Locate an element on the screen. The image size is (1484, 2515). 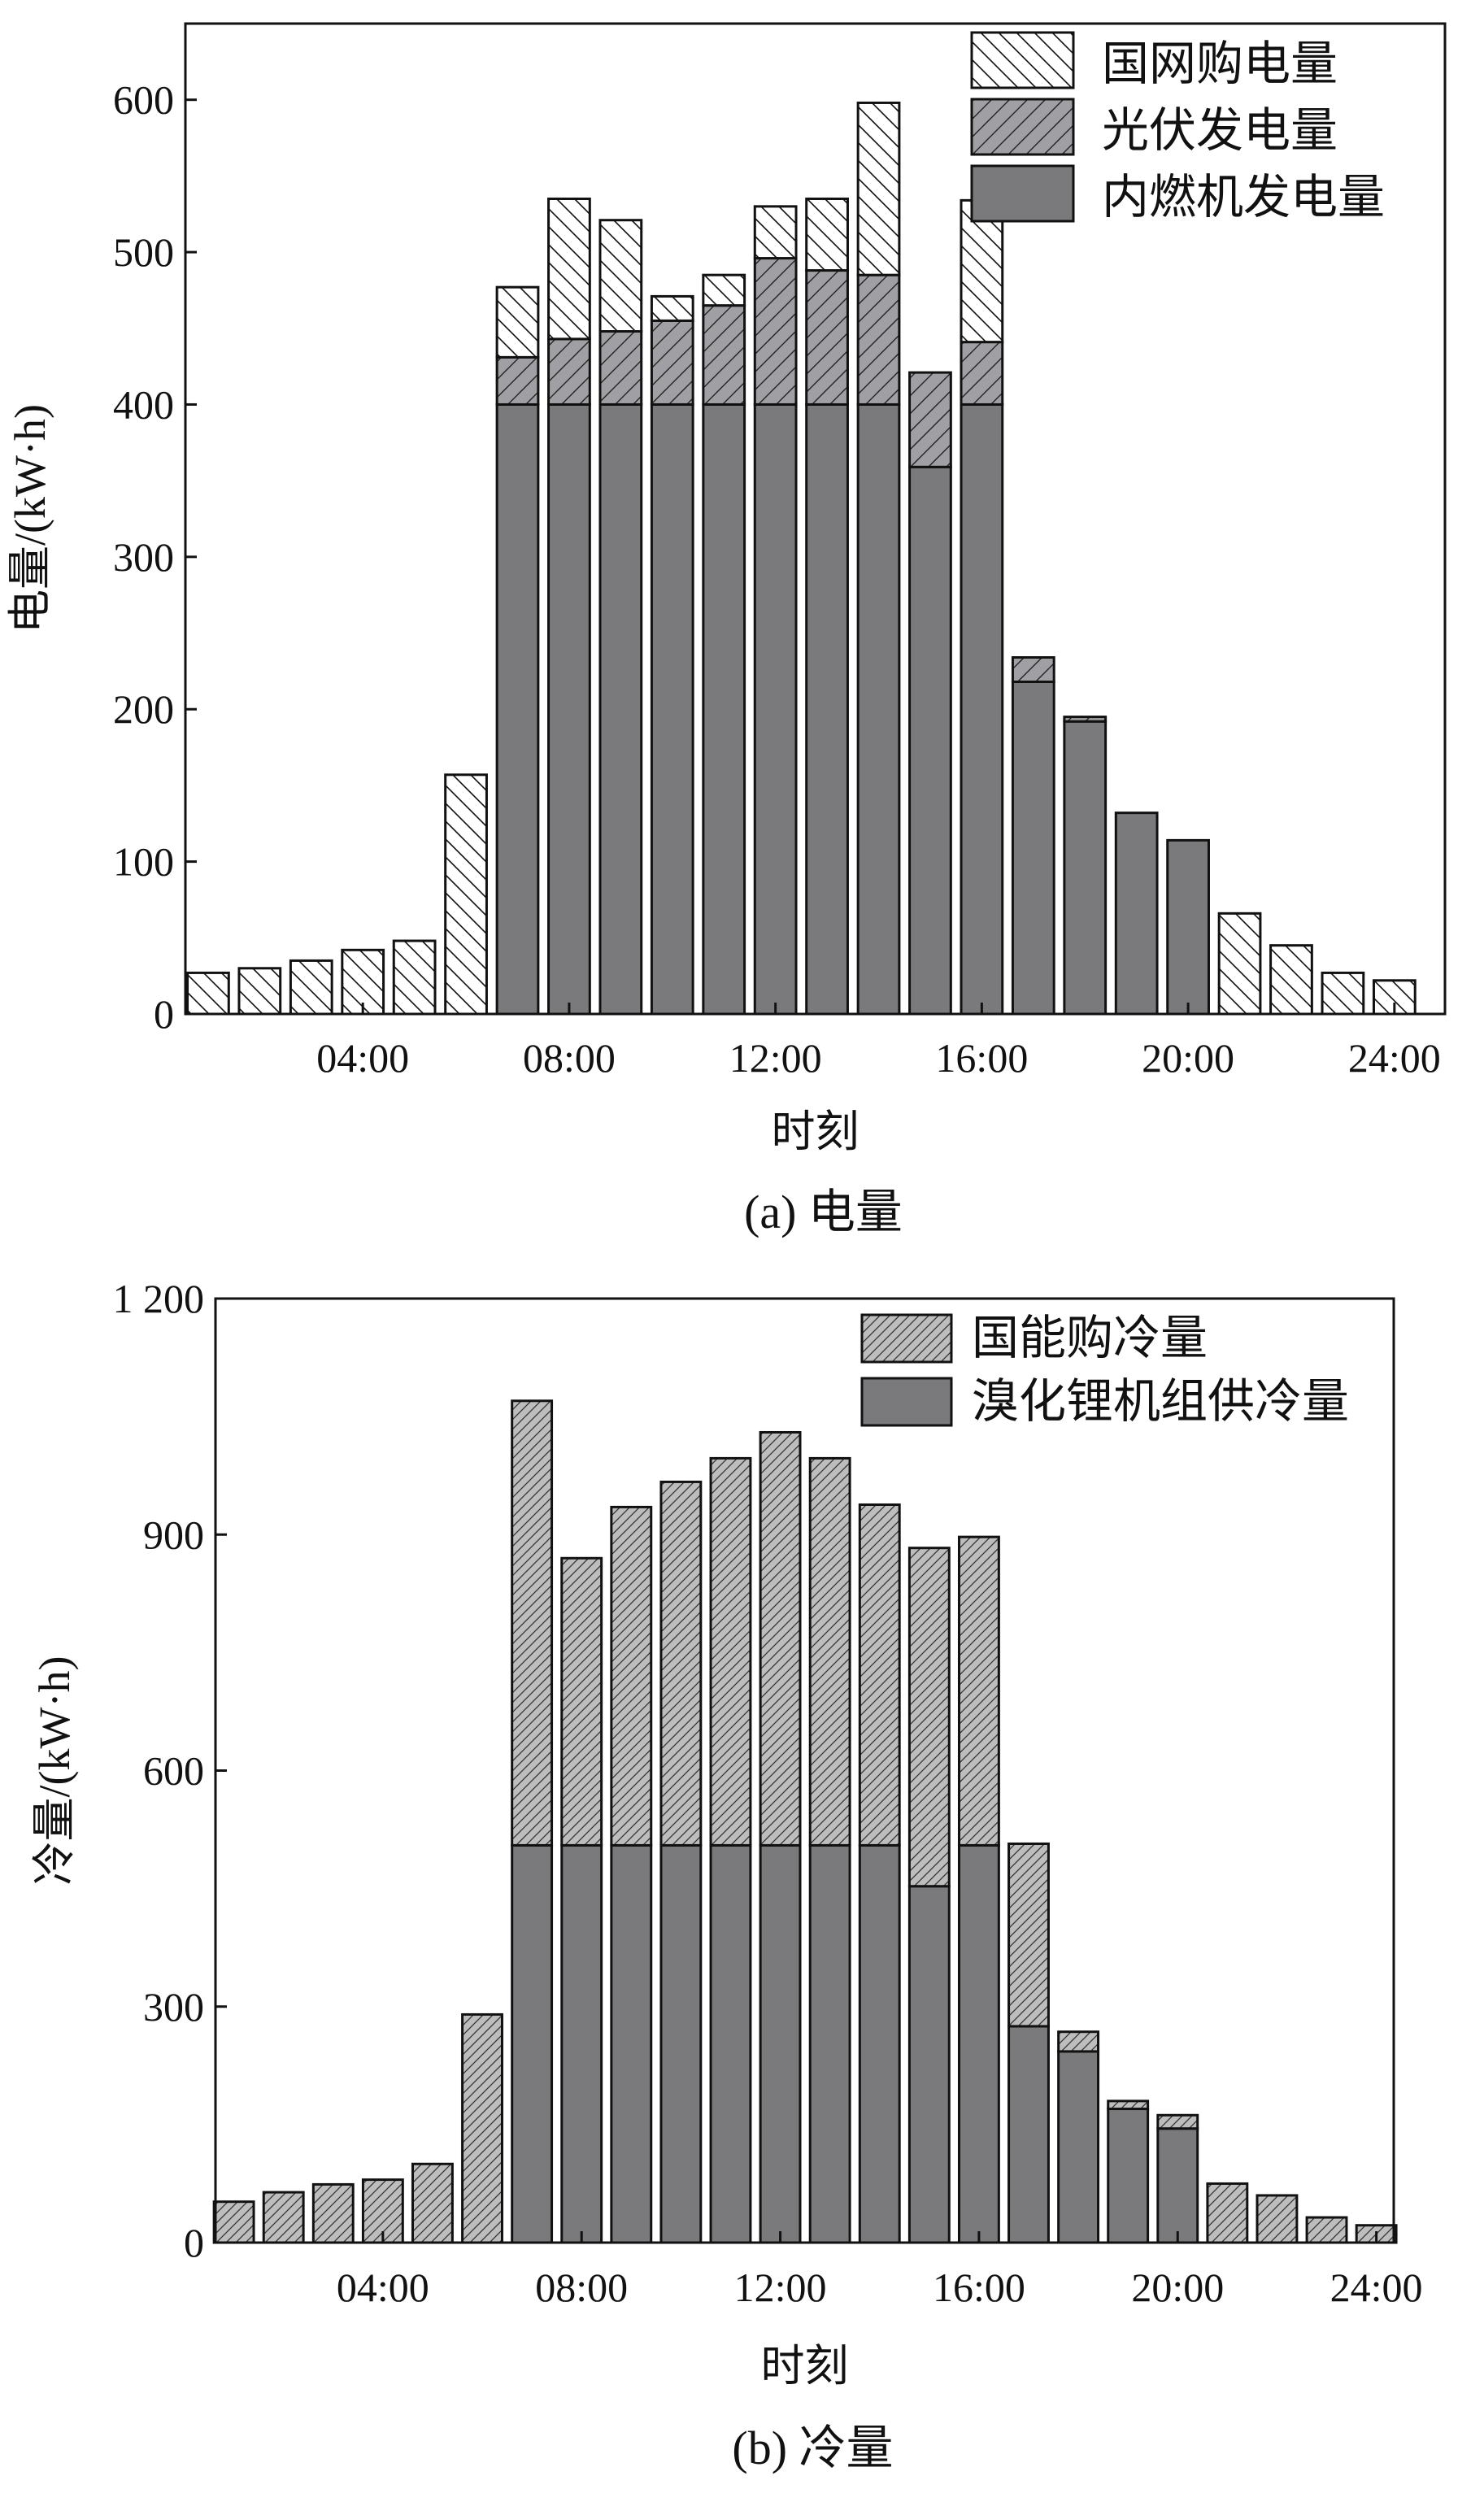
legend-label: 国网购电量 is located at coordinates (1220, 64).